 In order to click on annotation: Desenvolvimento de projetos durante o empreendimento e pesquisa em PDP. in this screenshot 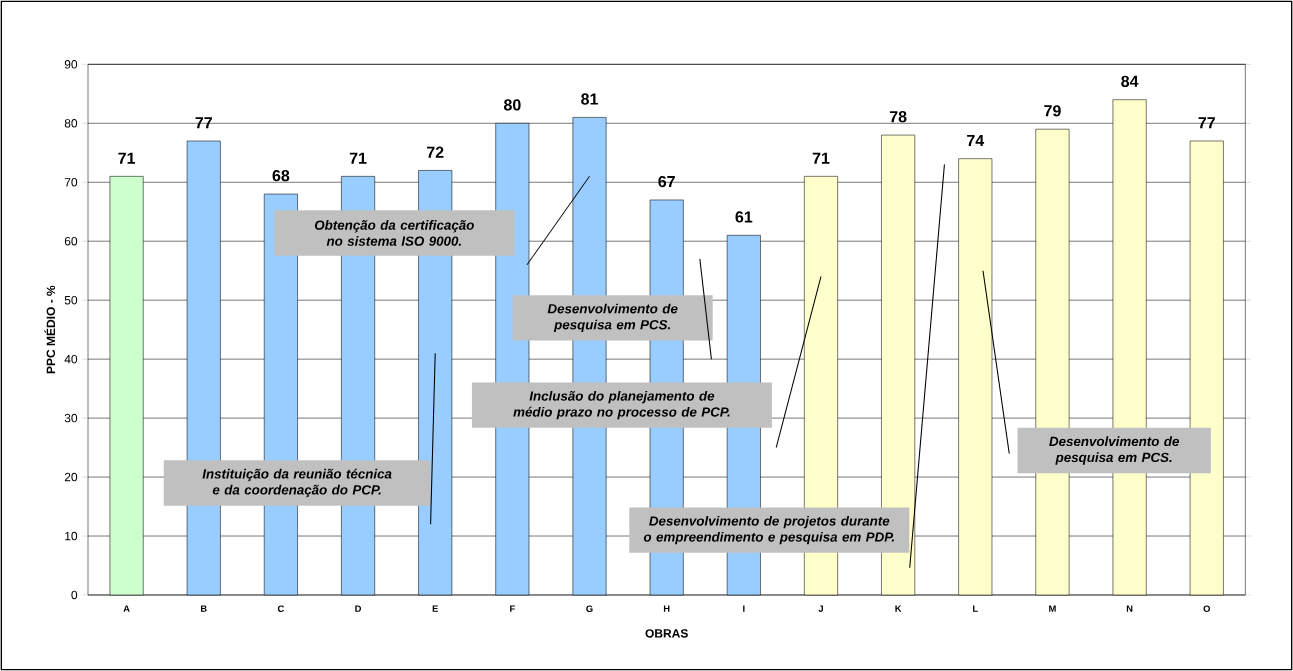, I will do `click(768, 530)`.